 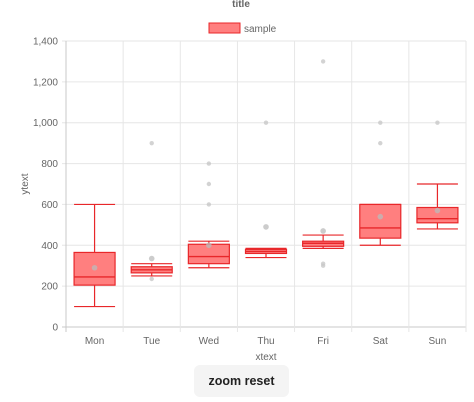 What do you see at coordinates (45, 42) in the screenshot?
I see `y-tick-label: 1,400` at bounding box center [45, 42].